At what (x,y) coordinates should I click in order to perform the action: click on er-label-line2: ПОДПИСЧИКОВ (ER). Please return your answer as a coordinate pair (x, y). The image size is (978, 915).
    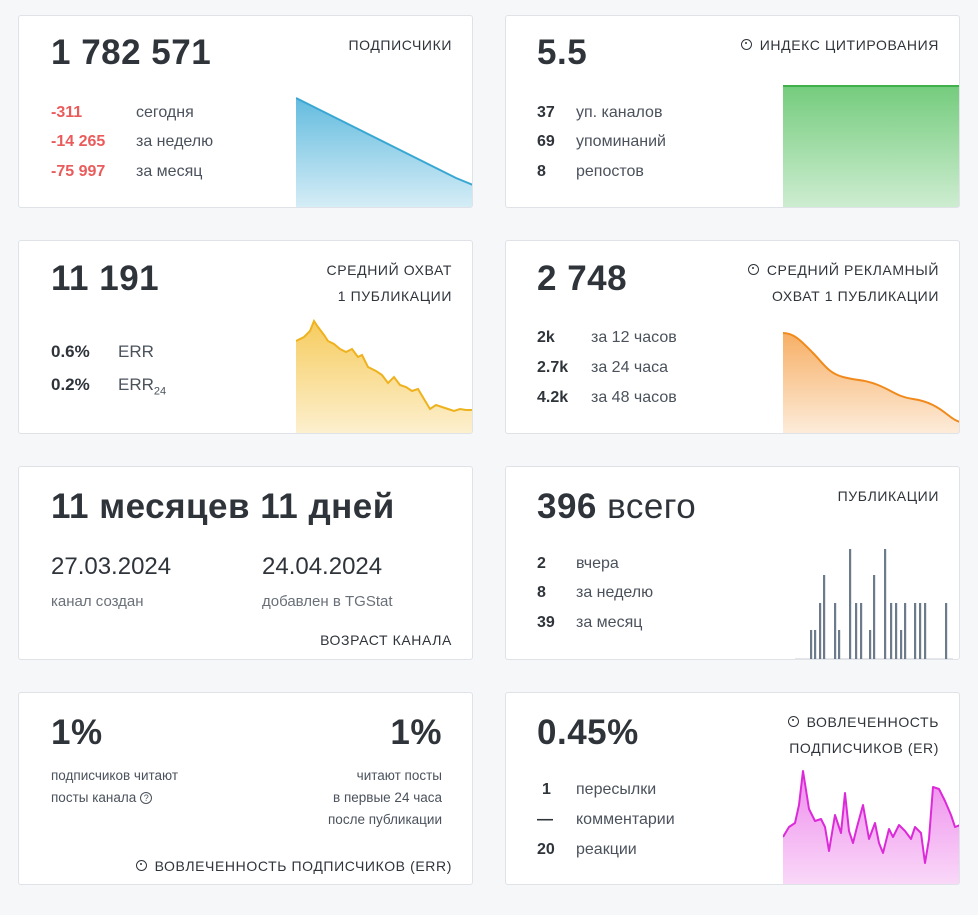
    Looking at the image, I should click on (864, 748).